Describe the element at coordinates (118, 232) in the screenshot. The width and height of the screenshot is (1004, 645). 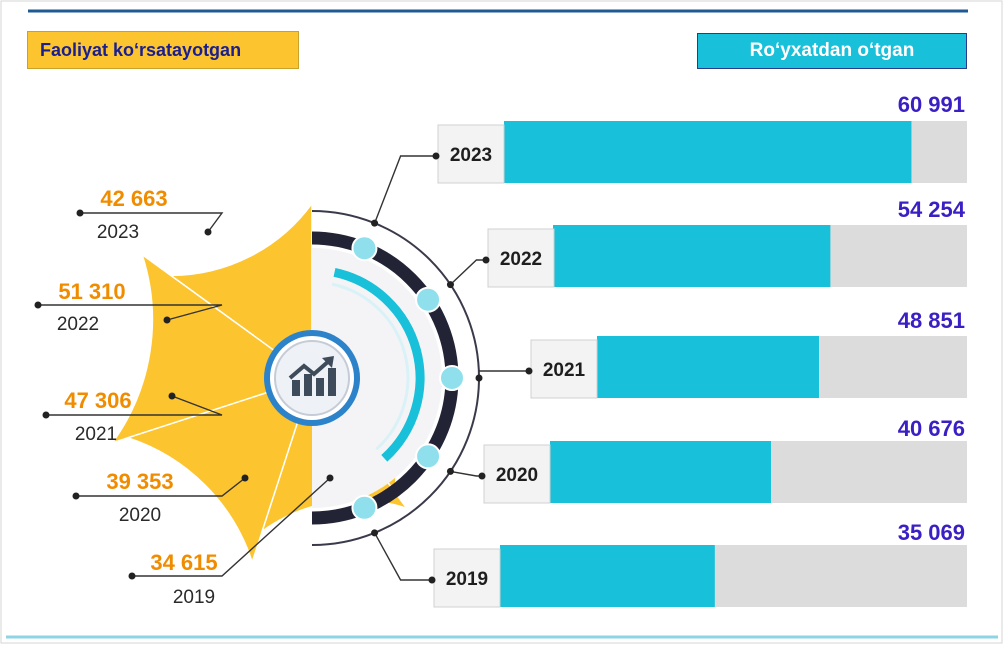
I see `active-year-label: 2023` at that location.